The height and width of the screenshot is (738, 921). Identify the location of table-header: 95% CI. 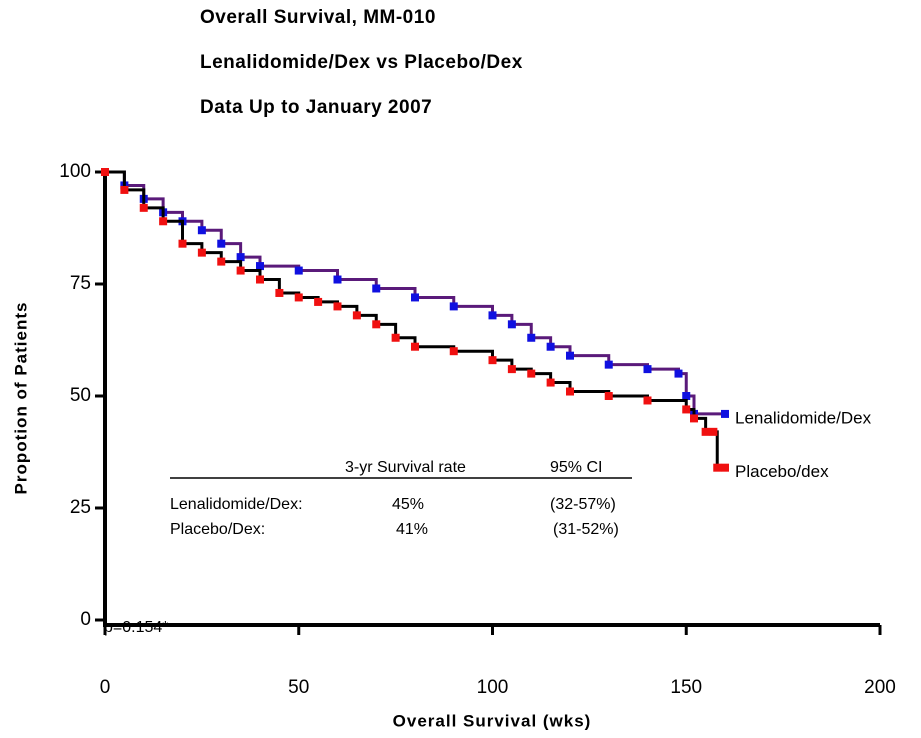
(576, 467).